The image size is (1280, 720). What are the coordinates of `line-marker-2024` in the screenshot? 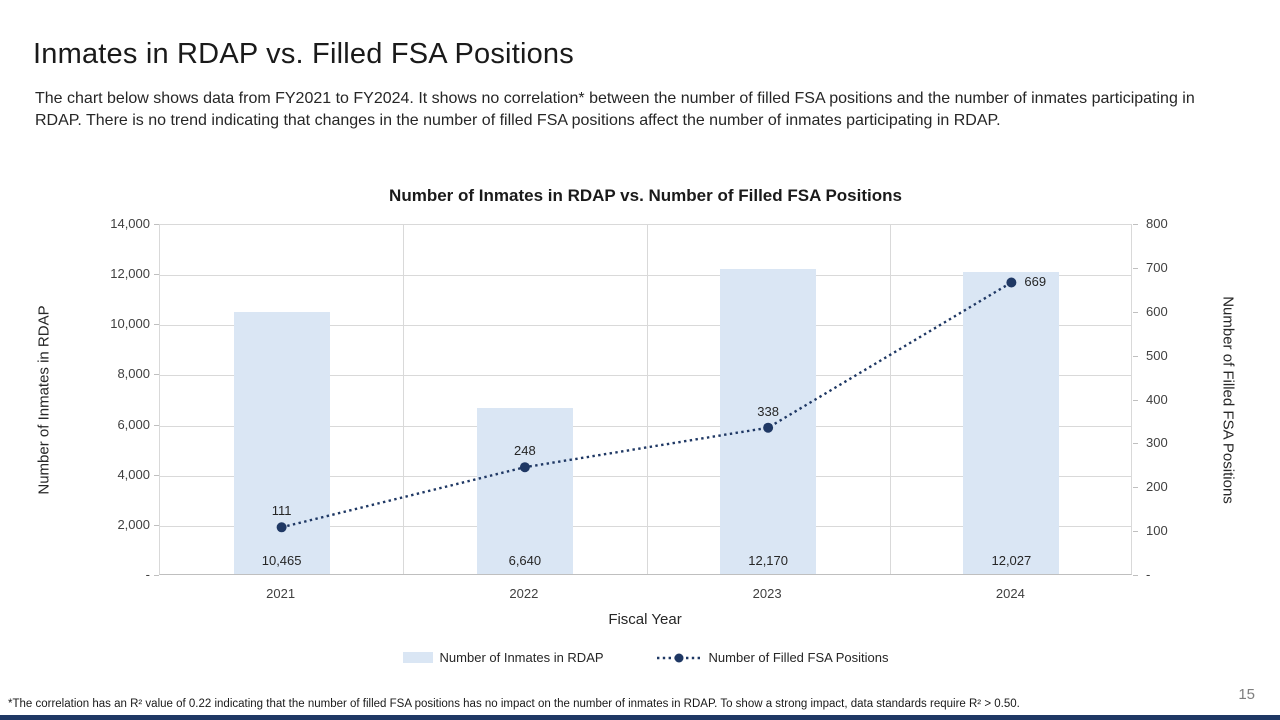 It's located at (1011, 282).